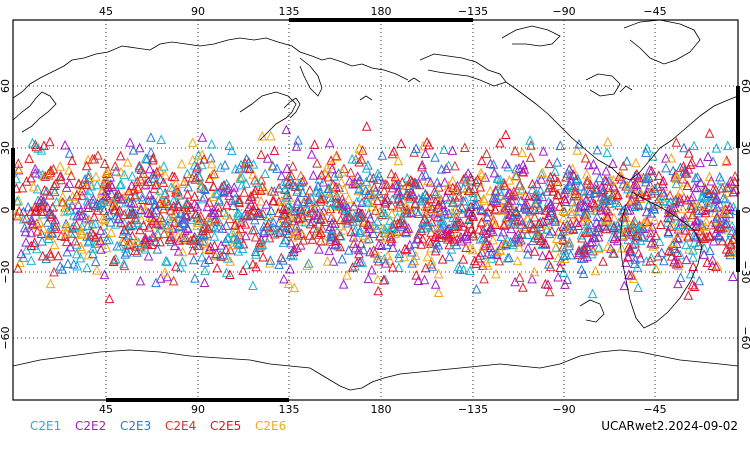 Image resolution: width=750 pixels, height=450 pixels. Describe the element at coordinates (496, 89) in the screenshot. I see `pacific-islands` at that location.